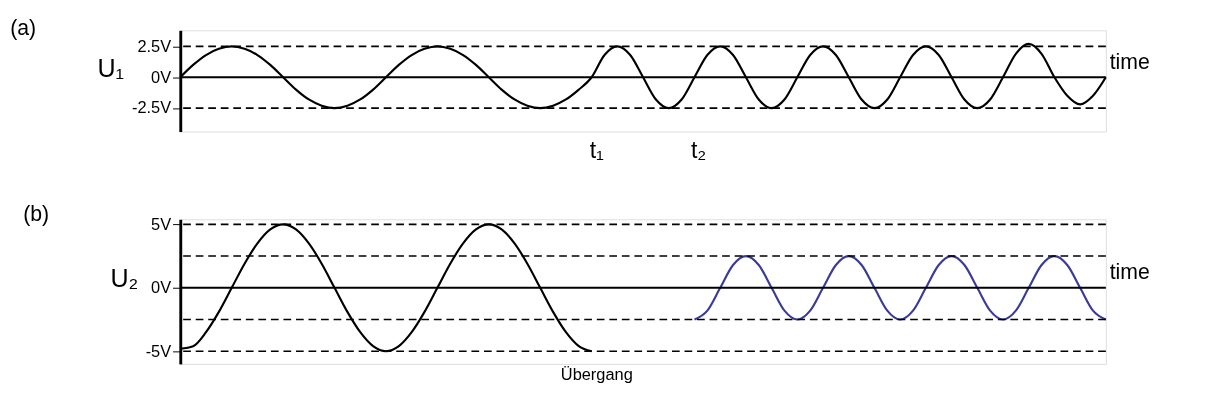 The height and width of the screenshot is (403, 1209). What do you see at coordinates (154, 45) in the screenshot?
I see `y-tick-label: 2.5V` at bounding box center [154, 45].